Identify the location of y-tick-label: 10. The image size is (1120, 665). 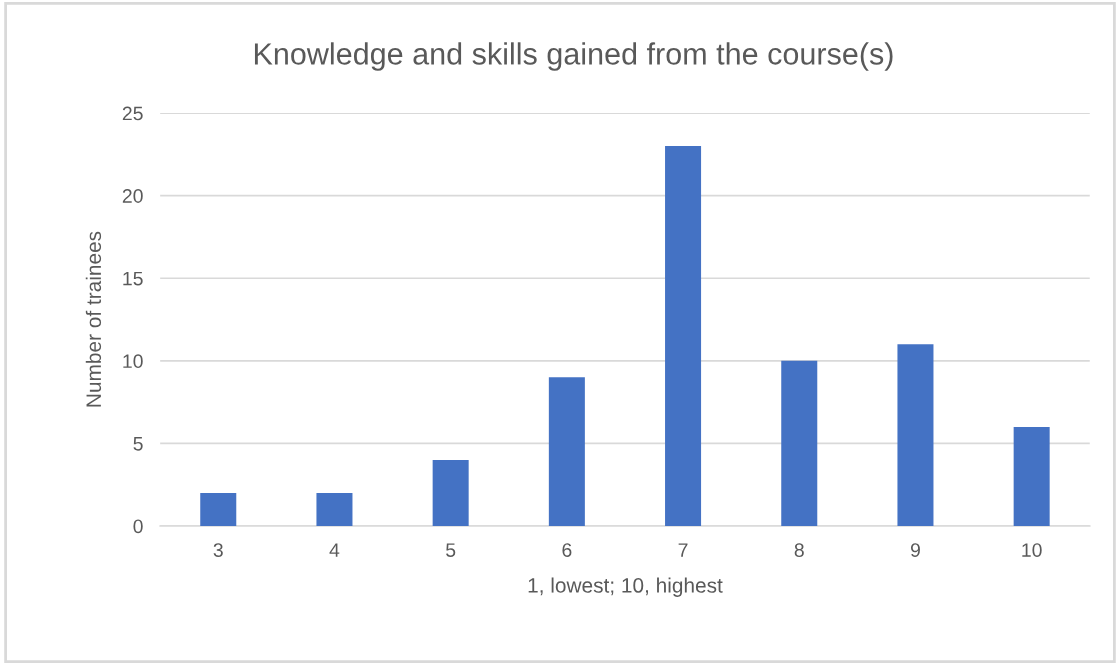
(133, 361).